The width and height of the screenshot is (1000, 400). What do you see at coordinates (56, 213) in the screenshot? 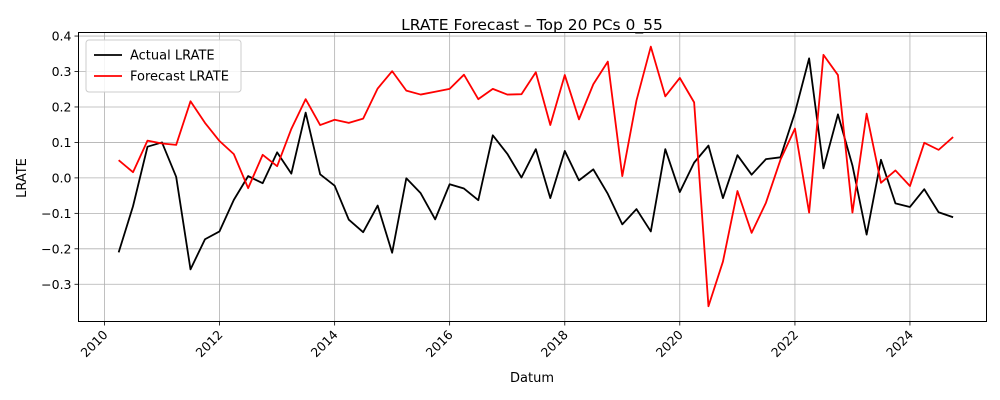
I see `y-tick-label: −0.1` at bounding box center [56, 213].